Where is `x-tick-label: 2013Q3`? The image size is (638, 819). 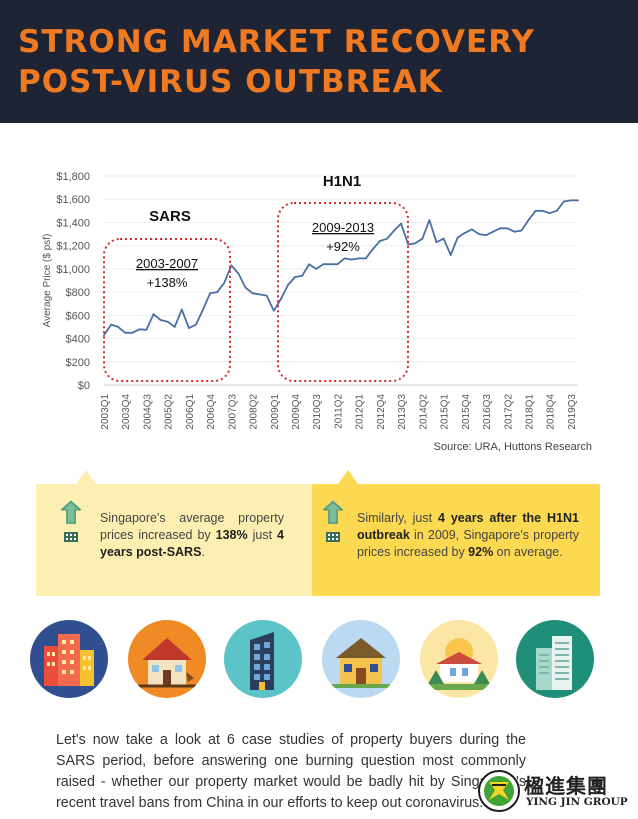
x-tick-label: 2013Q3 is located at coordinates (402, 412).